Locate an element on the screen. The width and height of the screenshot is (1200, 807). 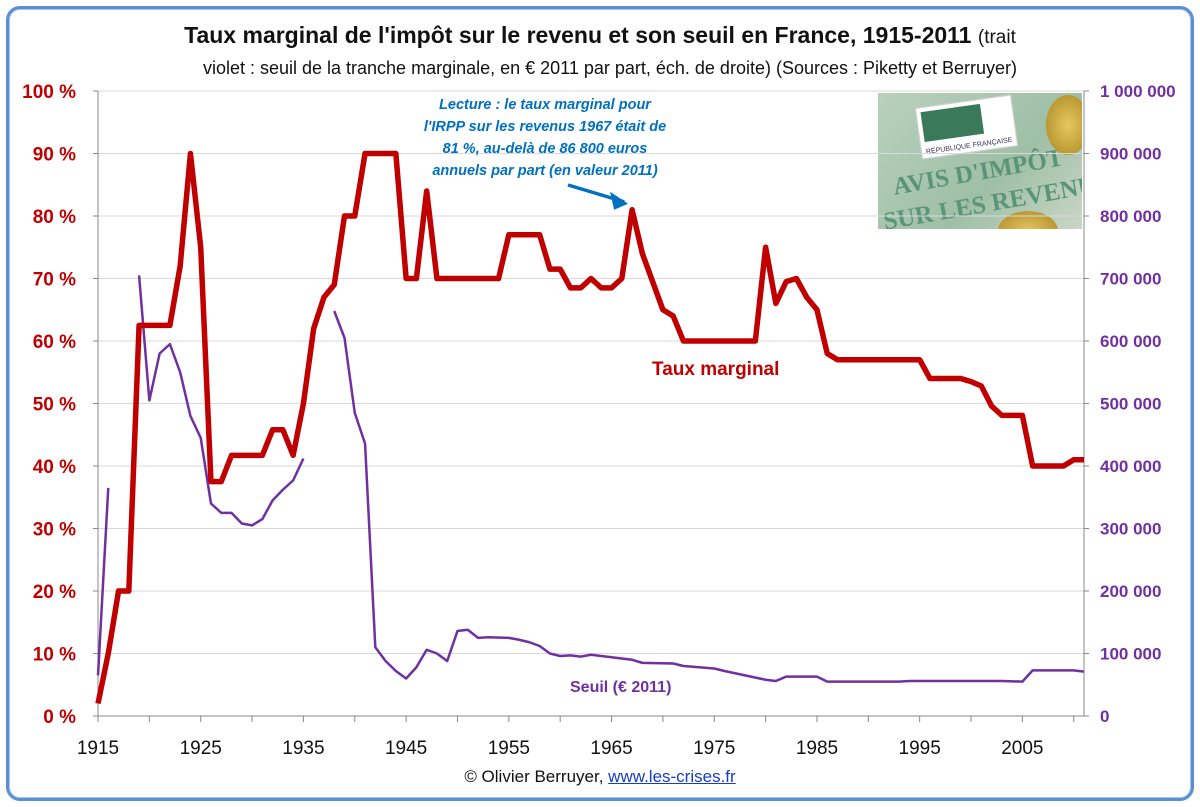
left-tick-label: 60 % is located at coordinates (54, 342).